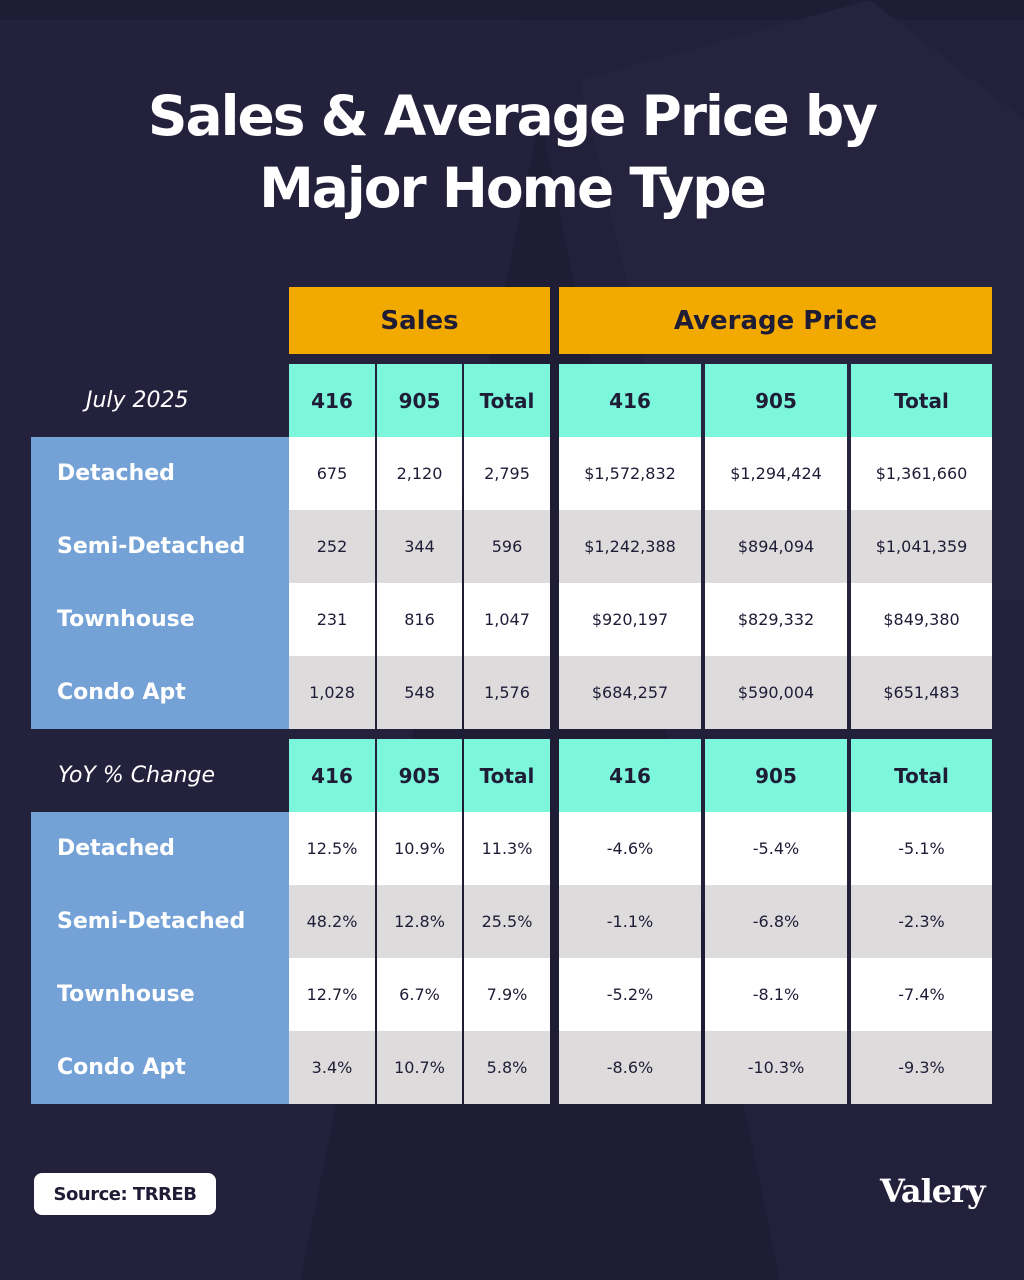 The image size is (1024, 1280). What do you see at coordinates (332, 546) in the screenshot?
I see `table-cell: 252` at bounding box center [332, 546].